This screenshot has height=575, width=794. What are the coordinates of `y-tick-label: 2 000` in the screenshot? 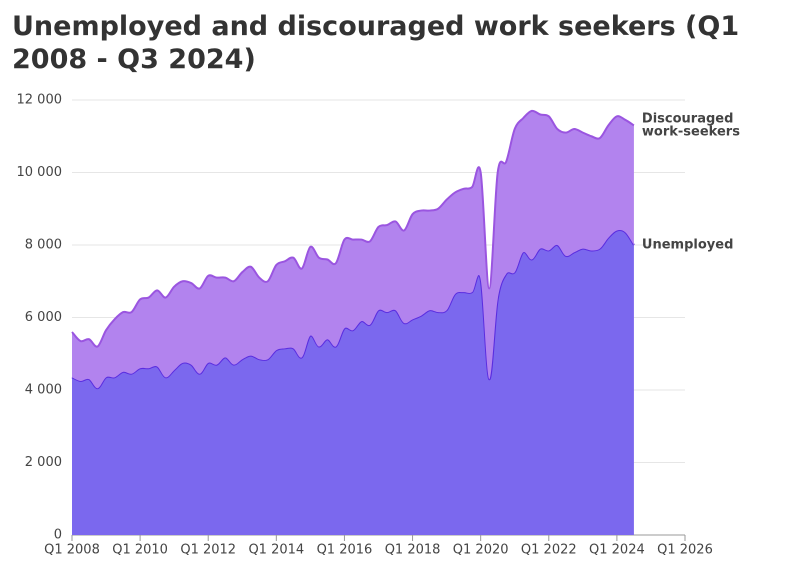 It's located at (43, 462).